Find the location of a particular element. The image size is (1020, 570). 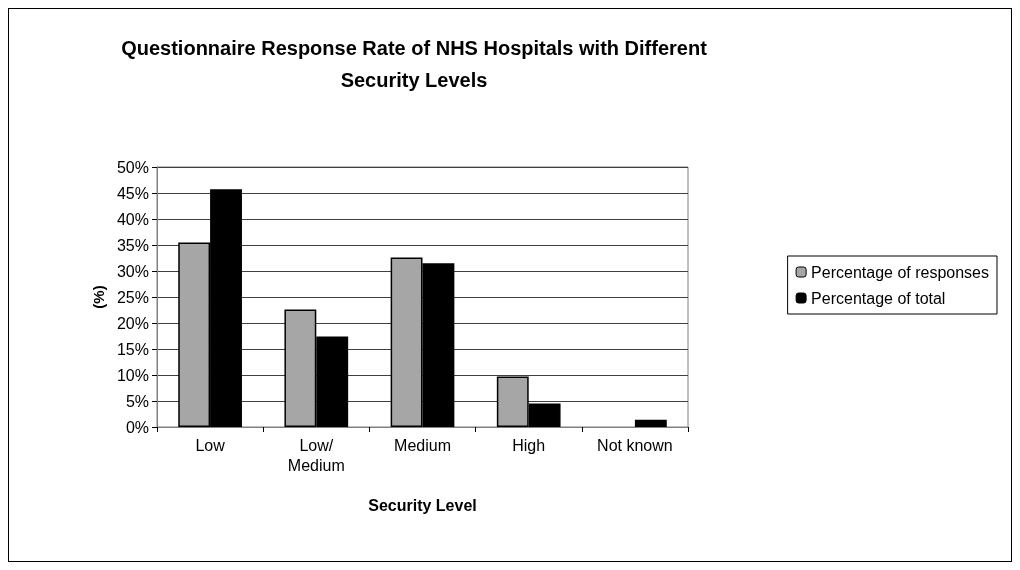

y-tick-label: 35% is located at coordinates (132, 245).